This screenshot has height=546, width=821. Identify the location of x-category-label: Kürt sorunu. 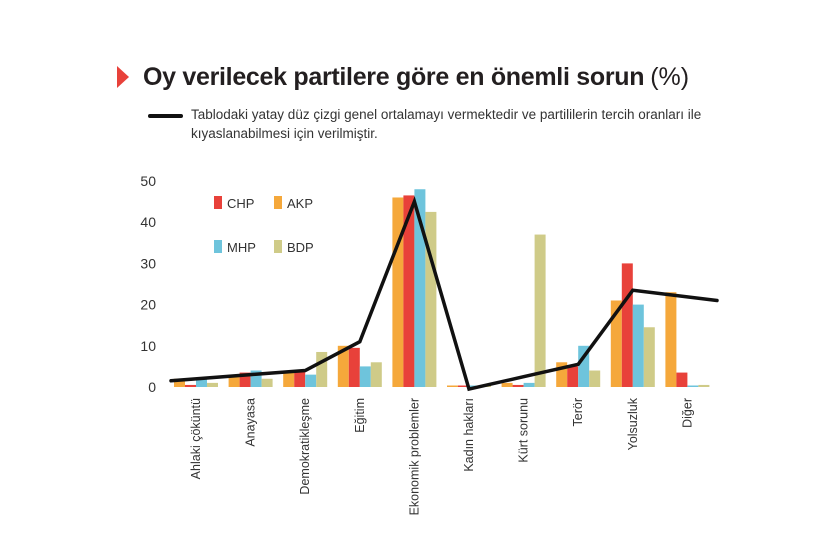
(524, 430).